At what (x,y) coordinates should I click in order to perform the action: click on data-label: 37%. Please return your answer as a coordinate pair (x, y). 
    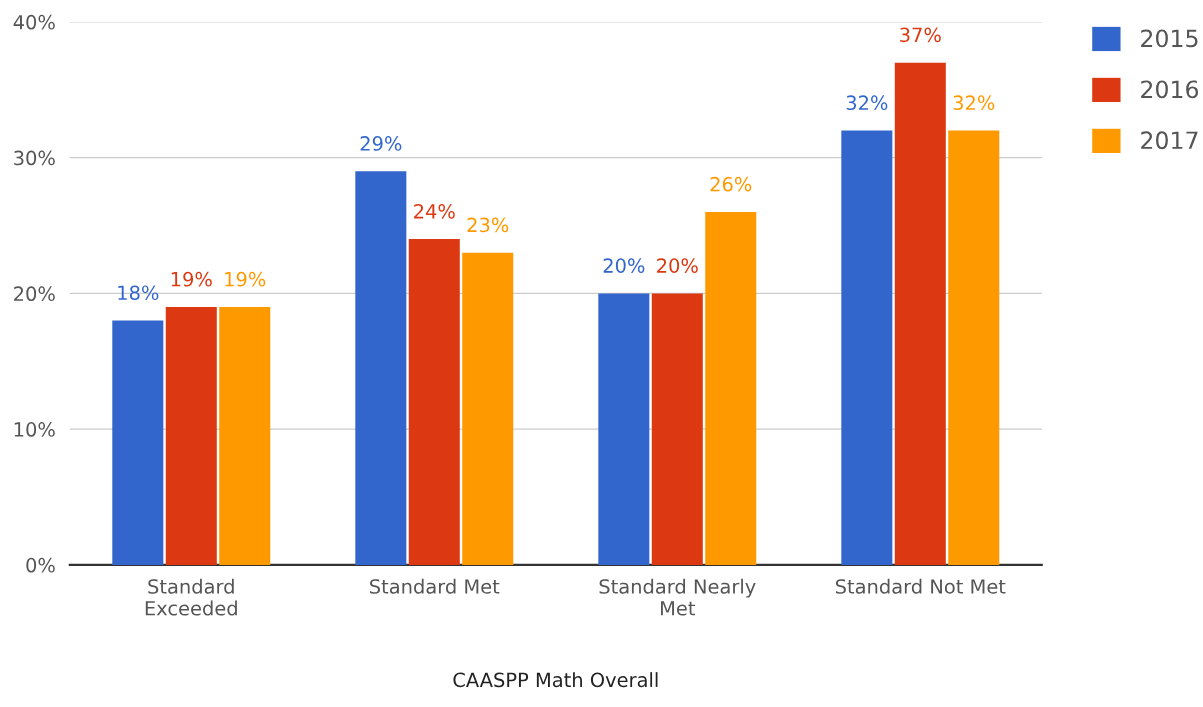
    Looking at the image, I should click on (920, 35).